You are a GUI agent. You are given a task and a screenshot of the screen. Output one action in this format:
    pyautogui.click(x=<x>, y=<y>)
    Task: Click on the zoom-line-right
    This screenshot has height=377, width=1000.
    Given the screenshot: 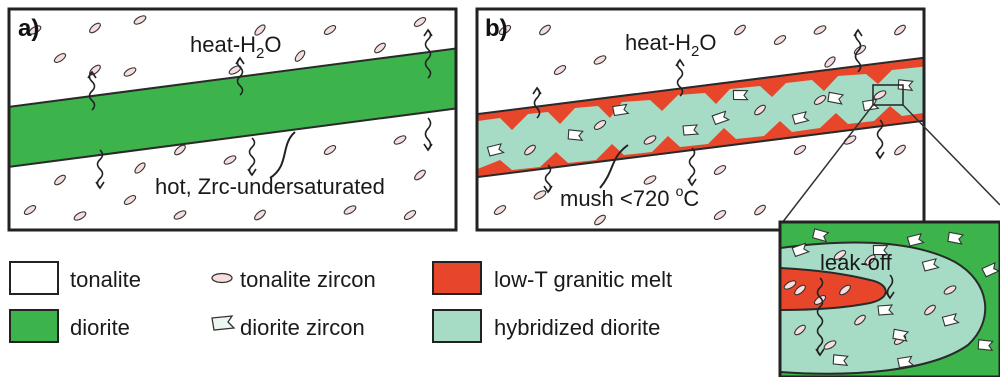 What is the action you would take?
    pyautogui.click(x=951, y=155)
    